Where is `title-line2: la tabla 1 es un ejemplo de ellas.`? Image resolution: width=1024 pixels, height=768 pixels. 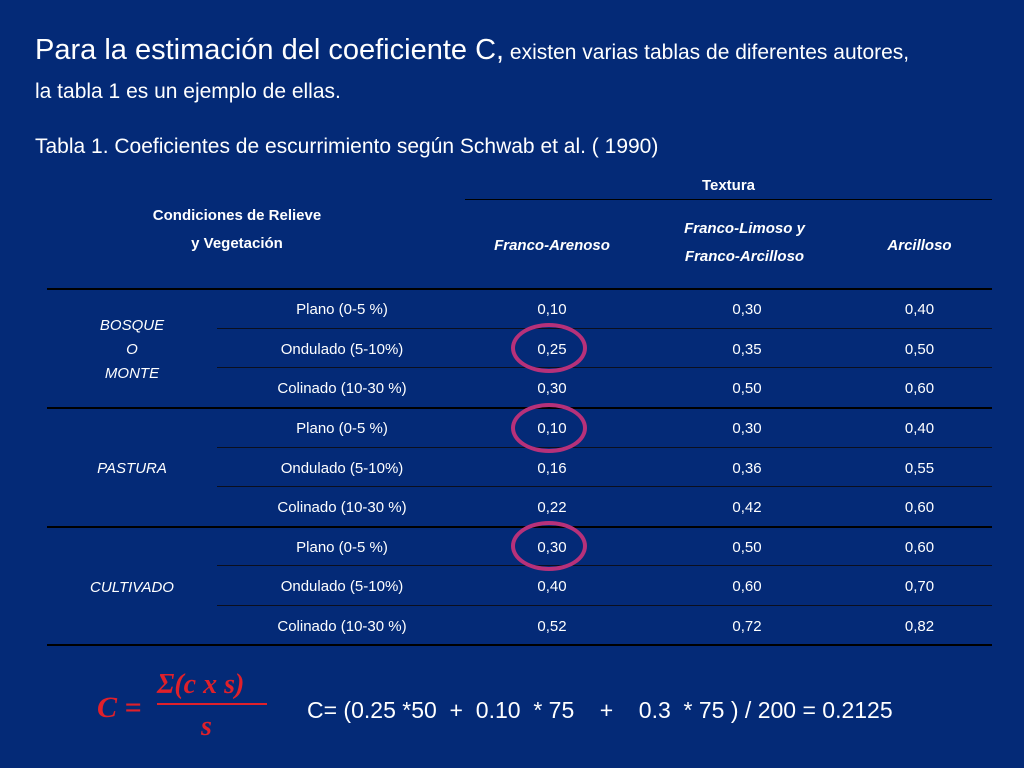
title-line2: la tabla 1 es un ejemplo de ellas. is located at coordinates (188, 91).